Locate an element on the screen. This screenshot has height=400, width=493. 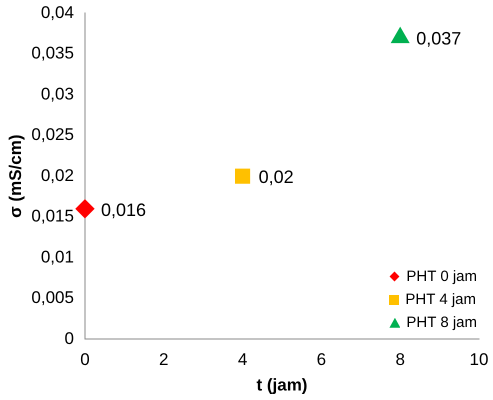
x-tick-label: 6 is located at coordinates (321, 360).